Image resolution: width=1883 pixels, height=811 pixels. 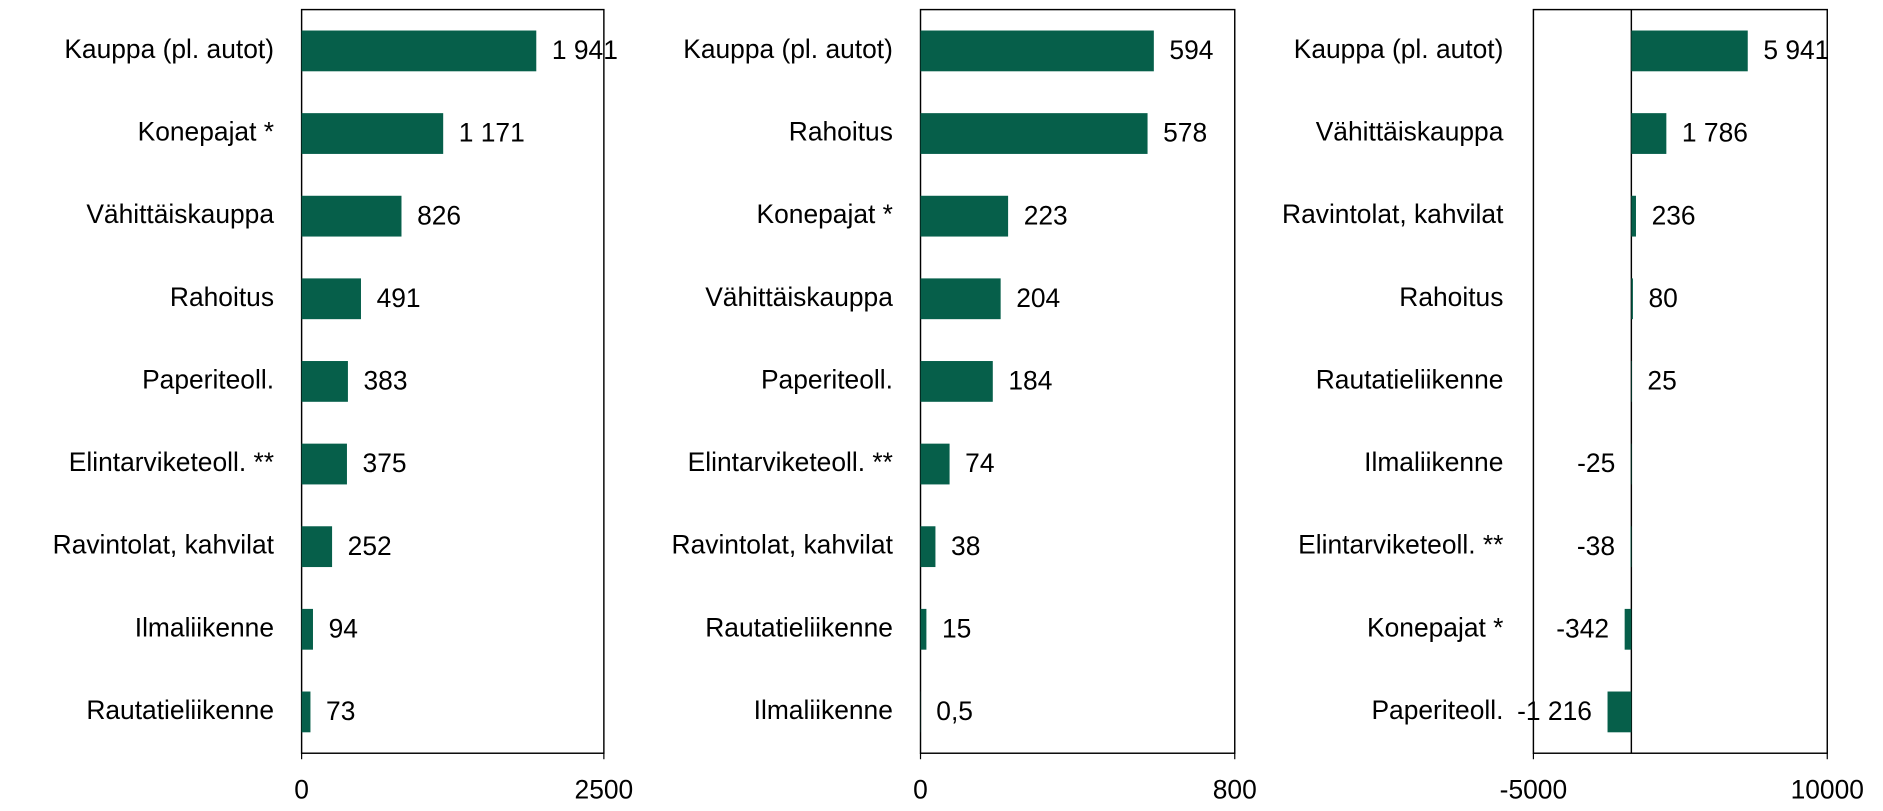 What do you see at coordinates (1674, 215) in the screenshot?
I see `value-label: 236` at bounding box center [1674, 215].